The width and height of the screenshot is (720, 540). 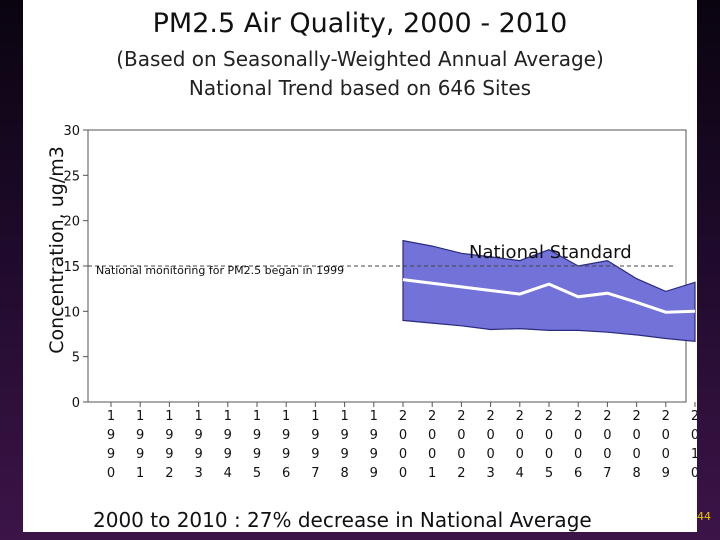 What do you see at coordinates (76, 358) in the screenshot?
I see `y-tick-label: 5` at bounding box center [76, 358].